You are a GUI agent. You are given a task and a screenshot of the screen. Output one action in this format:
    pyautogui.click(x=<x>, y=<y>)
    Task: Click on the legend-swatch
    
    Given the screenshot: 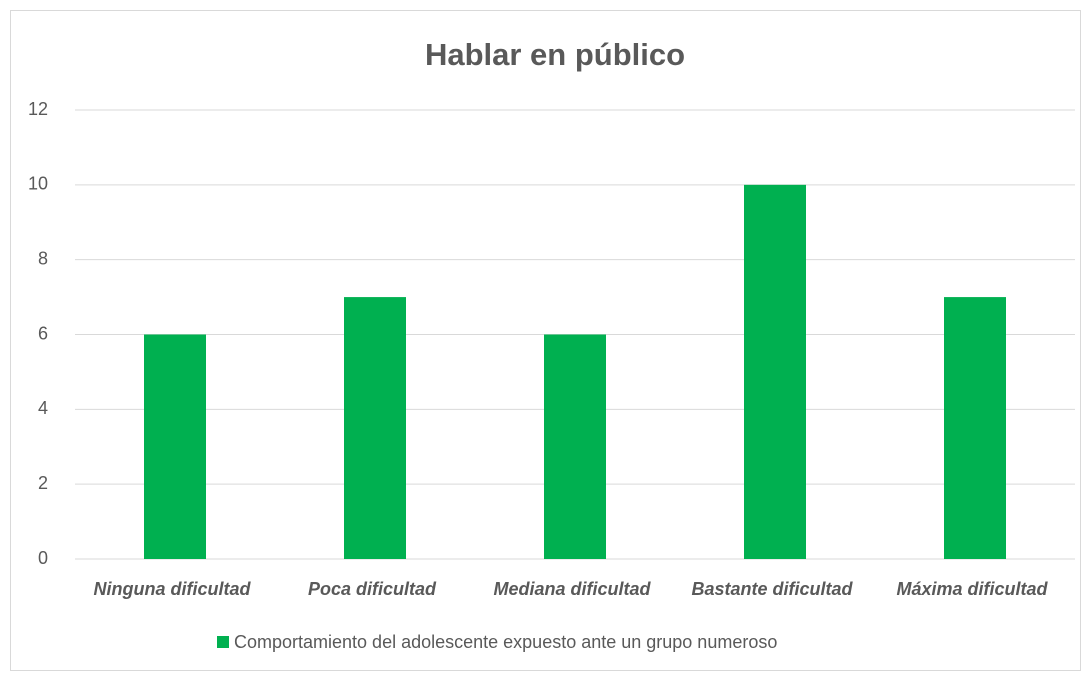 What is the action you would take?
    pyautogui.click(x=223, y=642)
    